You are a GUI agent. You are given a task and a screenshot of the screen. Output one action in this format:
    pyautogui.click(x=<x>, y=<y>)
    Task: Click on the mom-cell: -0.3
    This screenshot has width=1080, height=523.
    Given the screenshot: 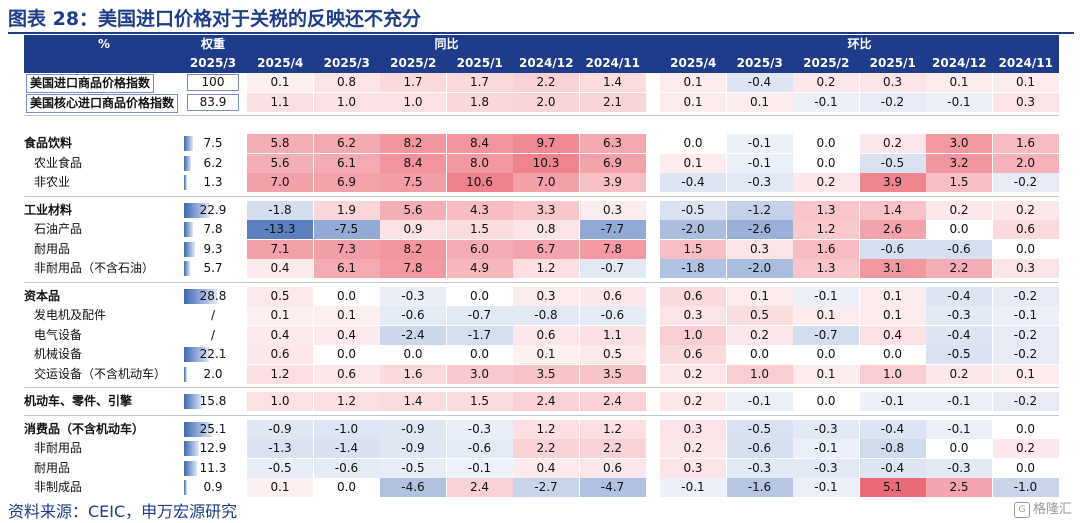 What is the action you would take?
    pyautogui.click(x=826, y=429)
    